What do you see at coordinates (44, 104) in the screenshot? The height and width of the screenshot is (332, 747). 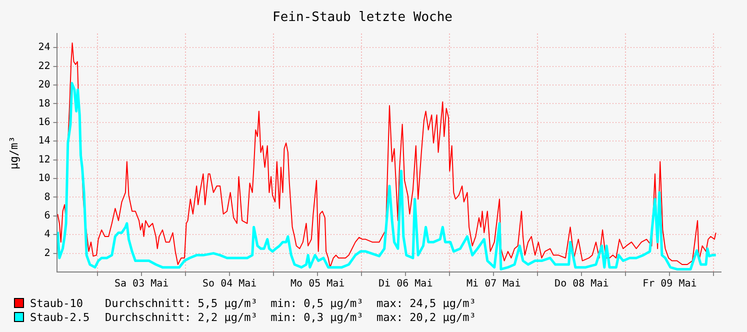 I see `y-tick-label: 18` at bounding box center [44, 104].